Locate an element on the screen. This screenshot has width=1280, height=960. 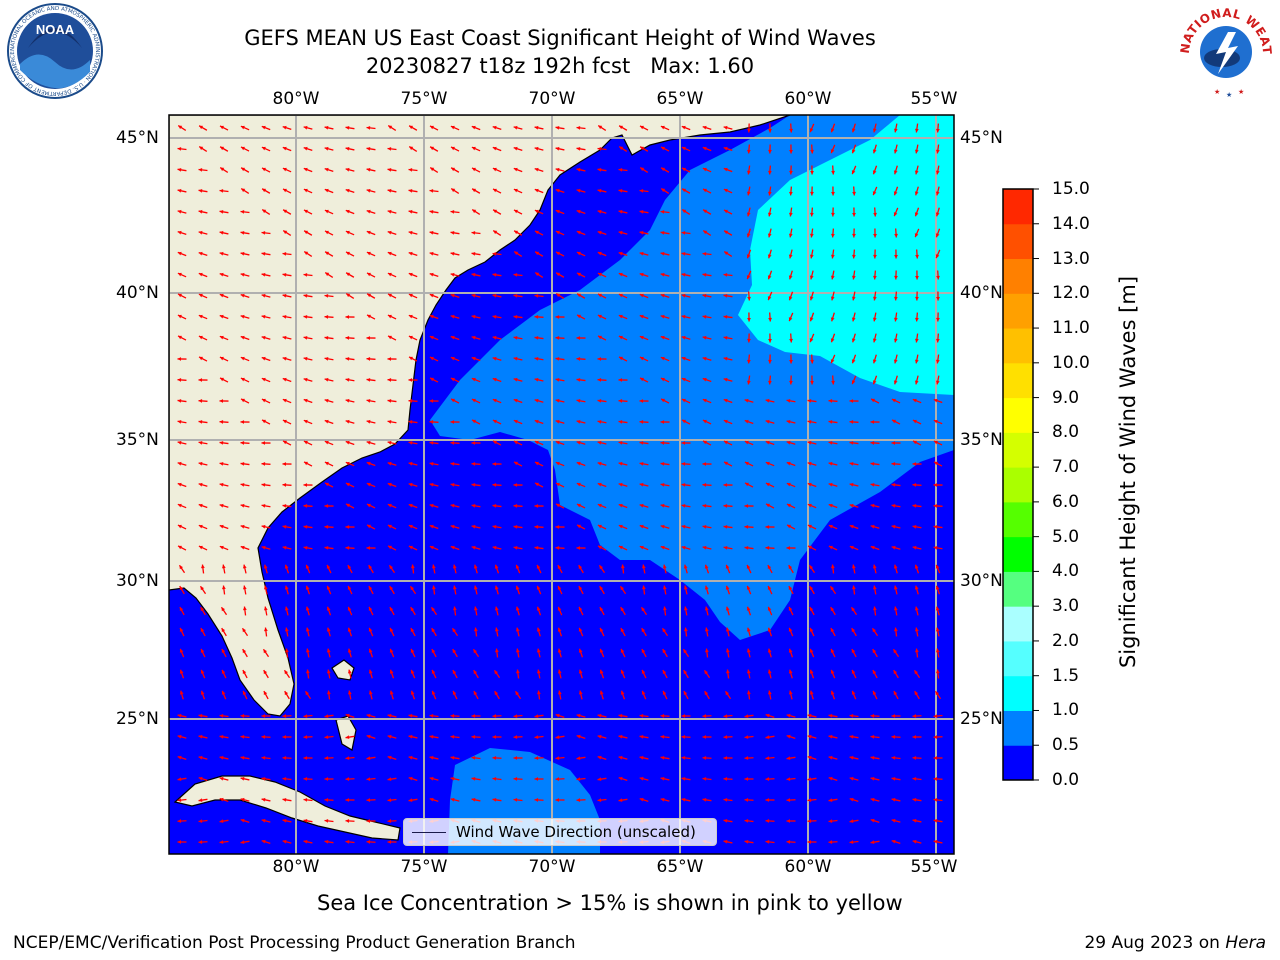
colorbar-tick-label: 2.0 is located at coordinates (1066, 640).